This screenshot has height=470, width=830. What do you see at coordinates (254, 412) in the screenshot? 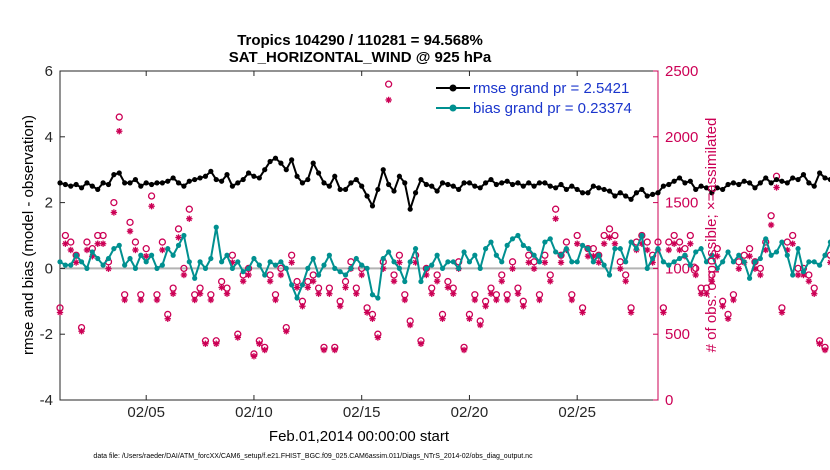
I see `x-tick-label: 02/10` at bounding box center [254, 412].